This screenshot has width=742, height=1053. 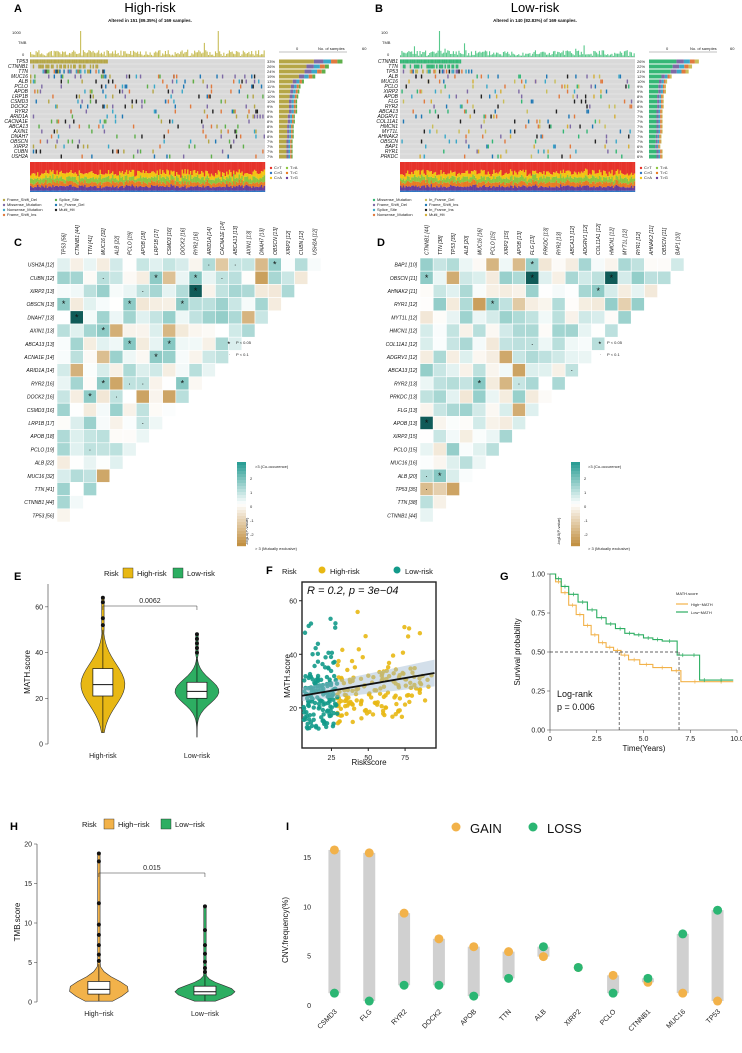 I want to click on b-gene-label: ABCA13, so click(x=388, y=112).